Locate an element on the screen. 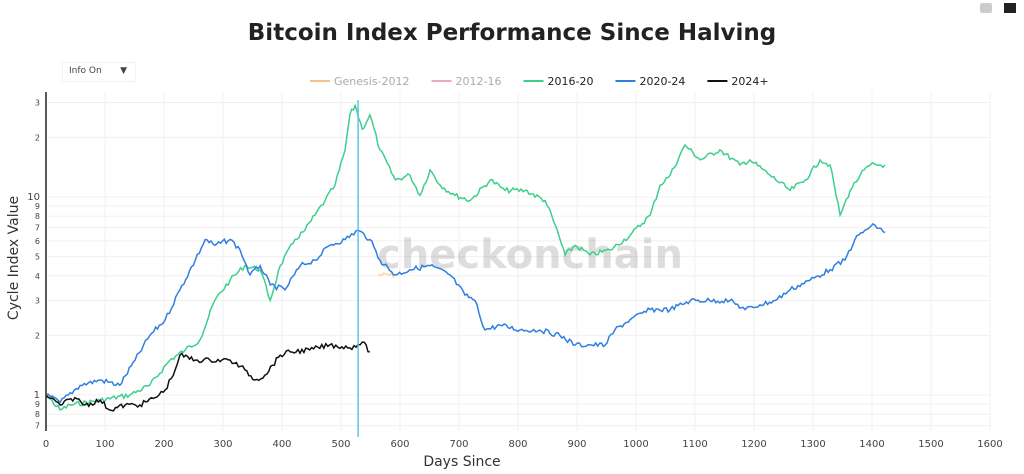 Image resolution: width=1024 pixels, height=474 pixels. x-tick-label: 0 is located at coordinates (46, 444).